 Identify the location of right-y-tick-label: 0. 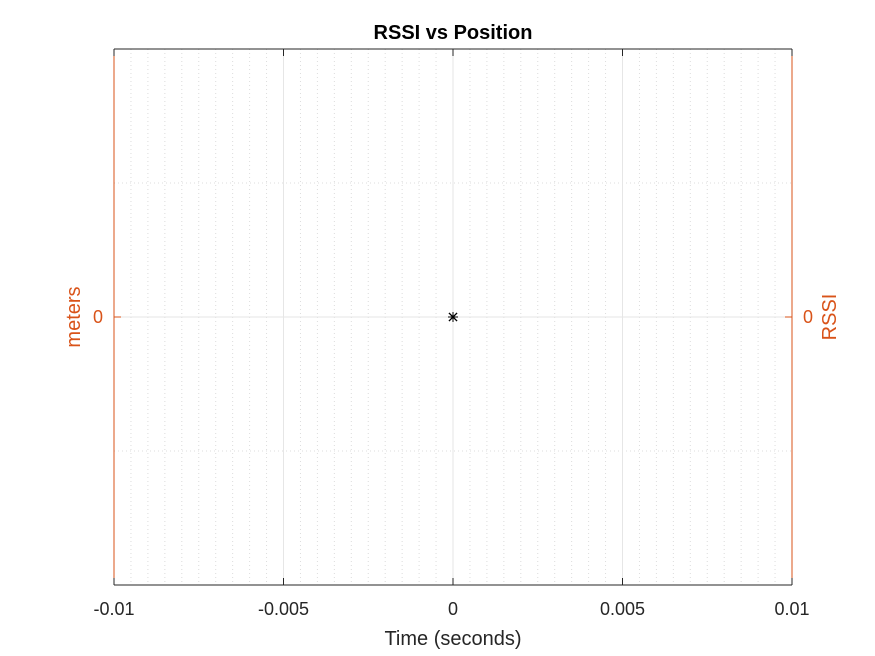
(808, 317).